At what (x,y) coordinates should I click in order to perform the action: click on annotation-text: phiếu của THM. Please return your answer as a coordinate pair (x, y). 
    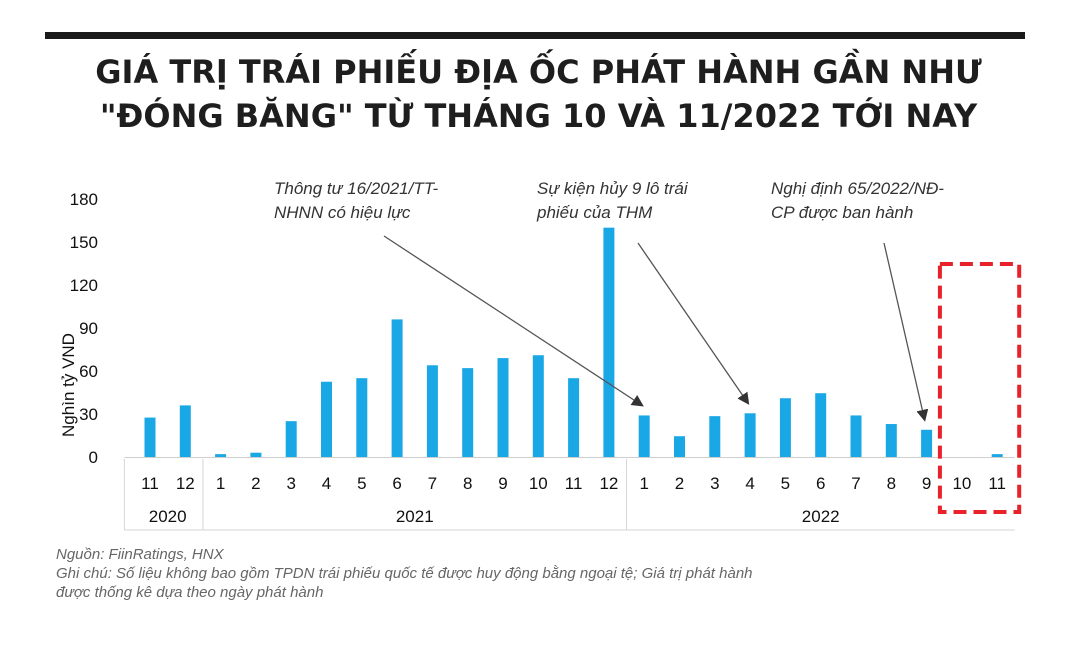
    Looking at the image, I should click on (594, 212).